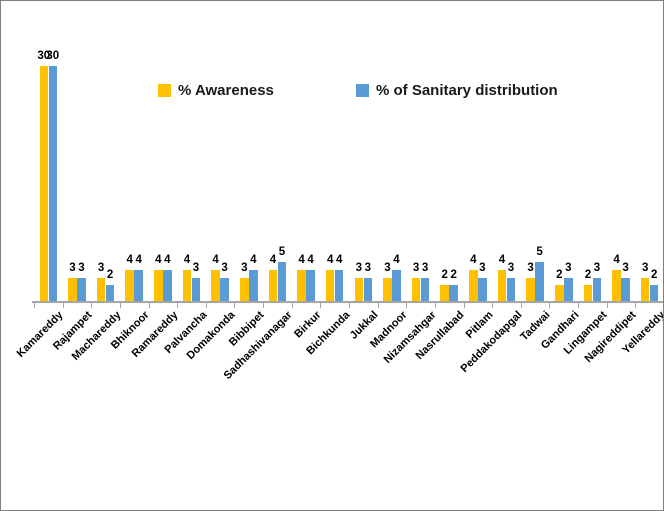 This screenshot has height=511, width=664. Describe the element at coordinates (164, 90) in the screenshot. I see `legend-swatch-awareness-icon` at that location.